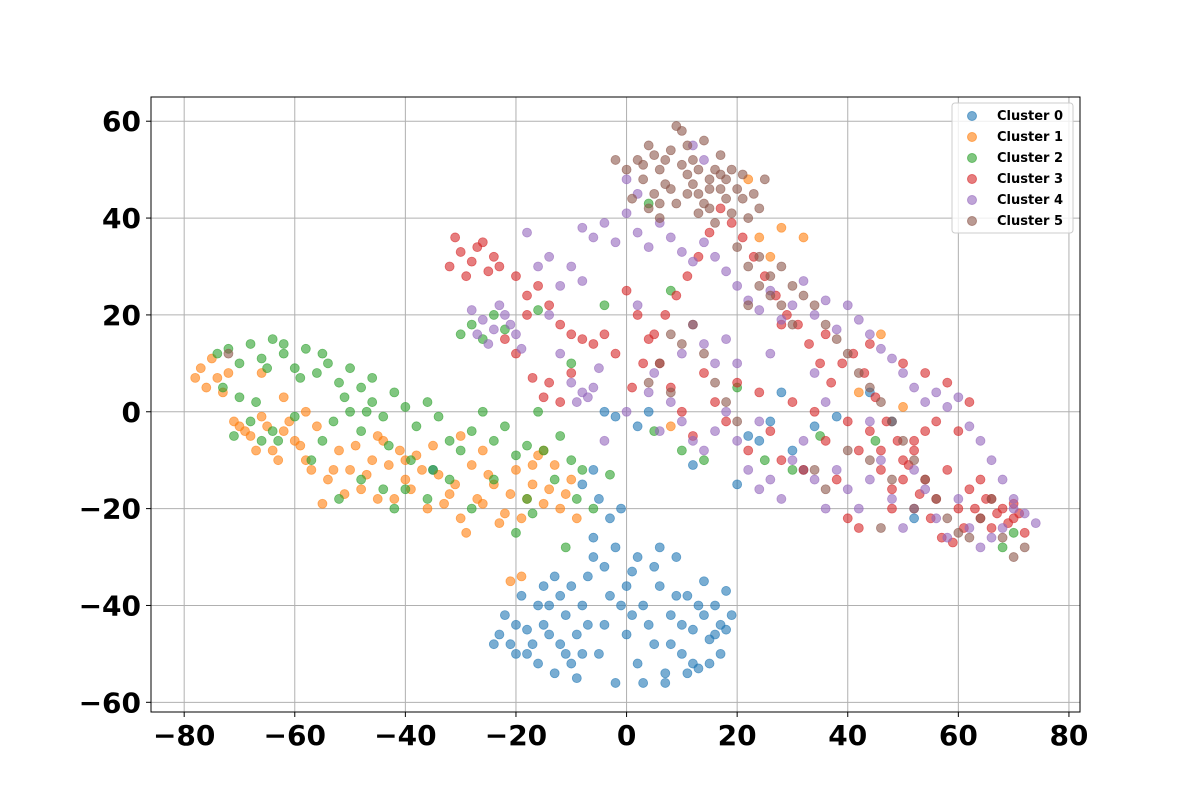 This screenshot has width=1200, height=800. Describe the element at coordinates (1015, 200) in the screenshot. I see `legend-item: Cluster 4` at that location.